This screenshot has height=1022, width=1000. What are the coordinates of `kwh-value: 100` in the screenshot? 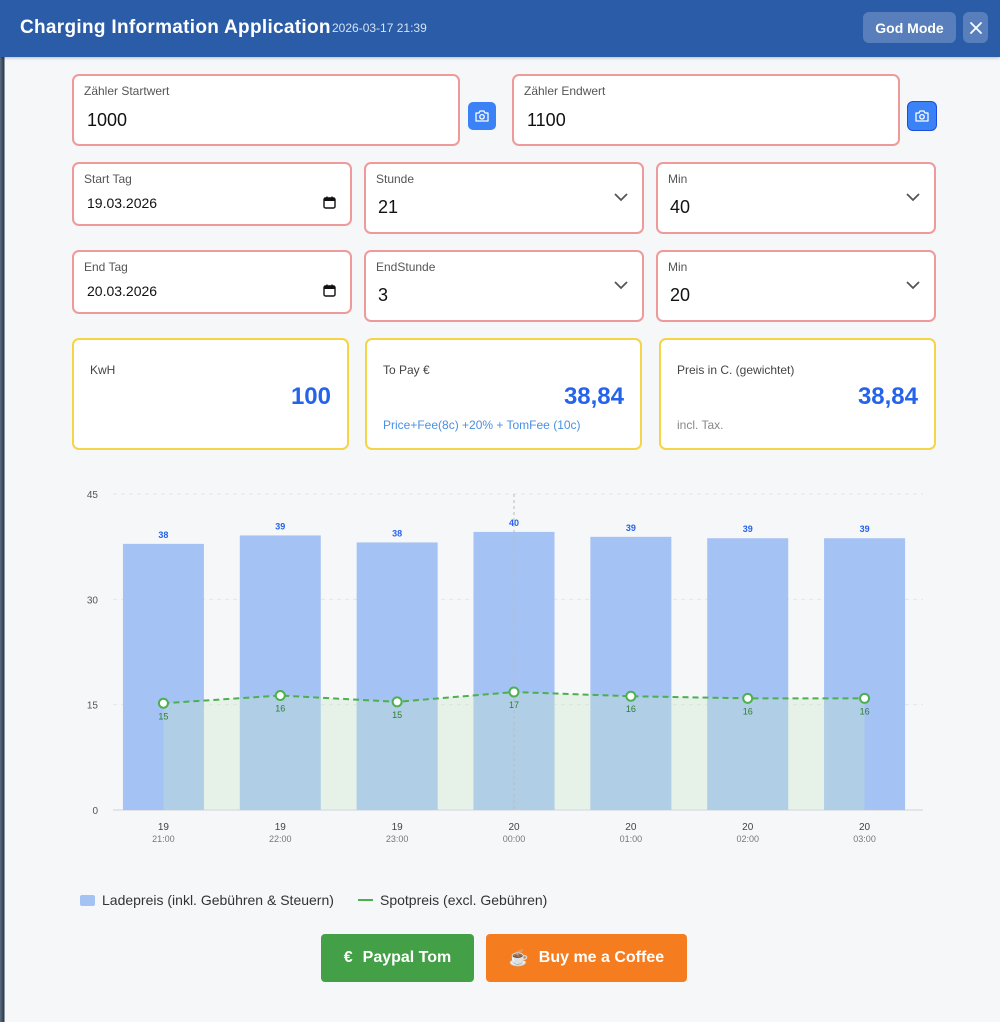 It's located at (310, 396).